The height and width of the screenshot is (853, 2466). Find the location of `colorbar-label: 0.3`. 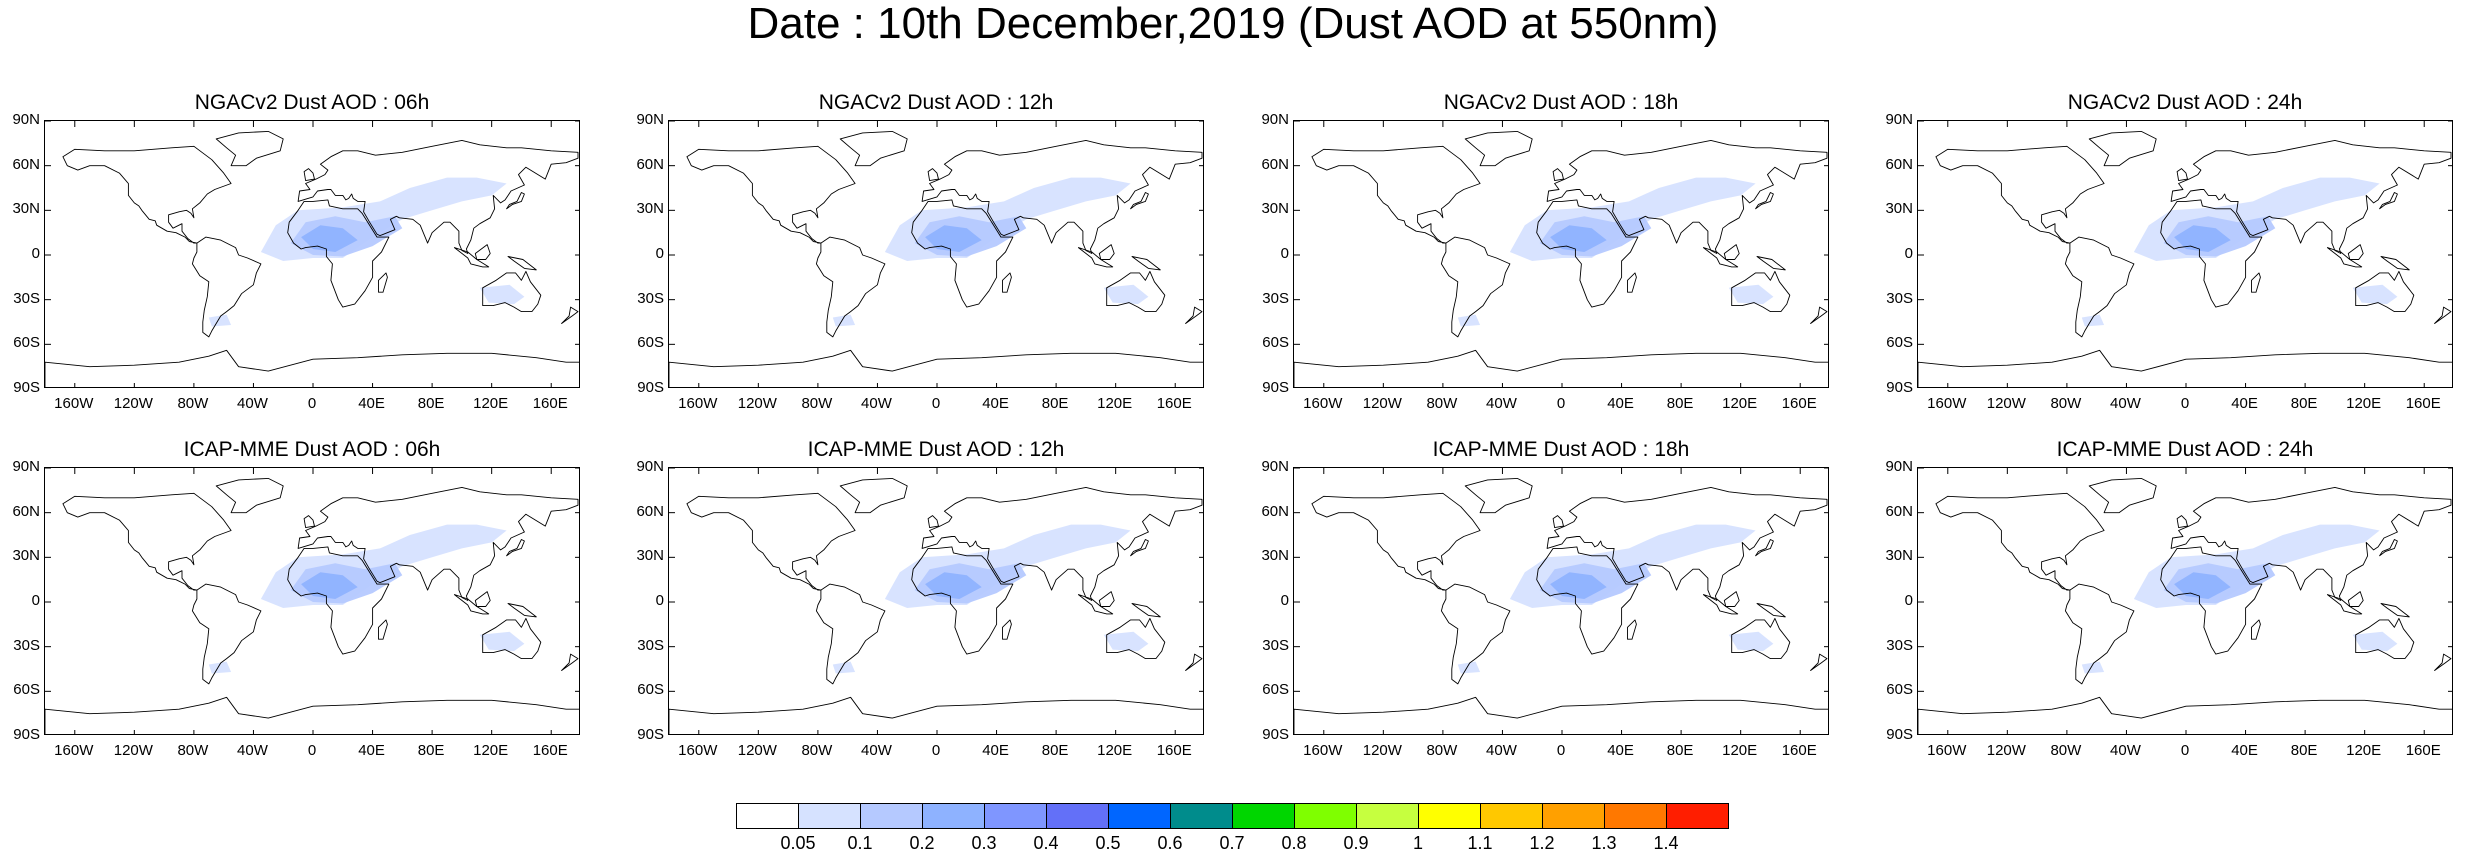

colorbar-label: 0.3 is located at coordinates (984, 843).